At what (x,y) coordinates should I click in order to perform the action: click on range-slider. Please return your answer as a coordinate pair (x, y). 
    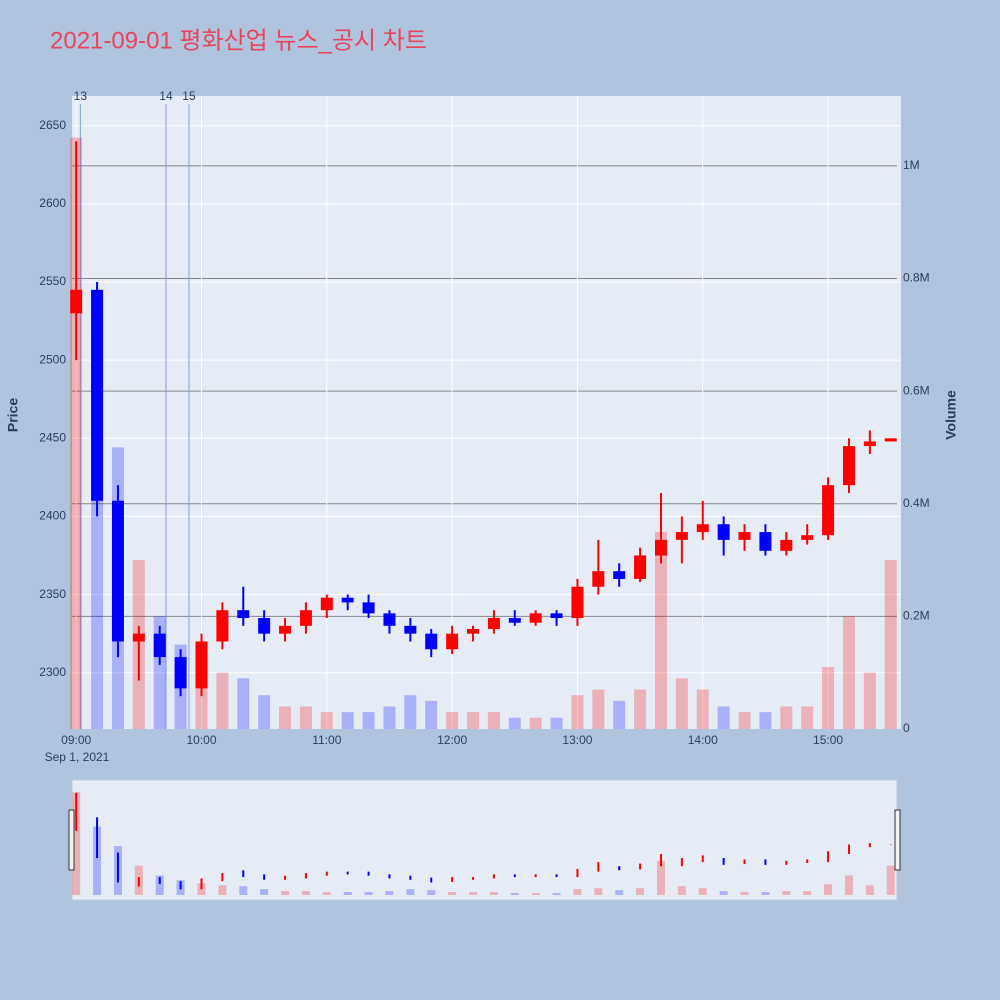
    Looking at the image, I should click on (484, 840).